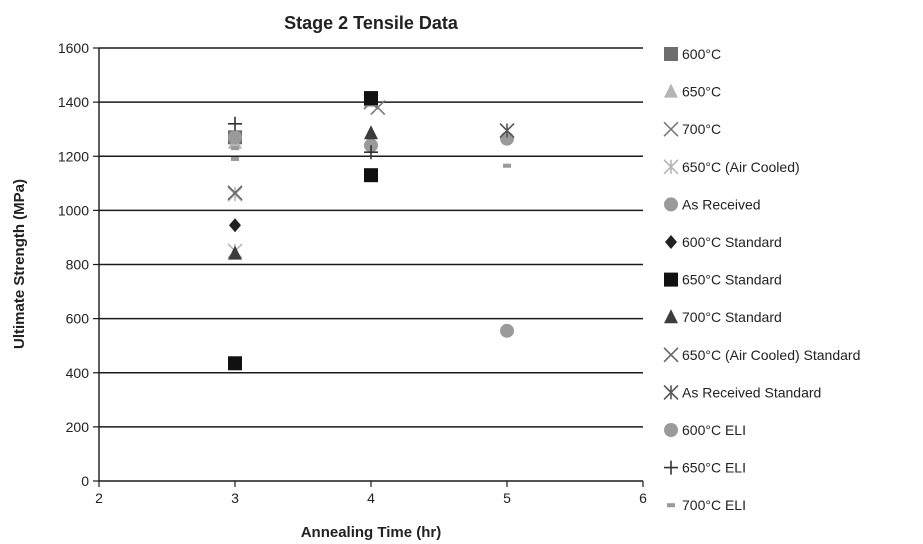  What do you see at coordinates (78, 427) in the screenshot?
I see `y-tick-label: 200` at bounding box center [78, 427].